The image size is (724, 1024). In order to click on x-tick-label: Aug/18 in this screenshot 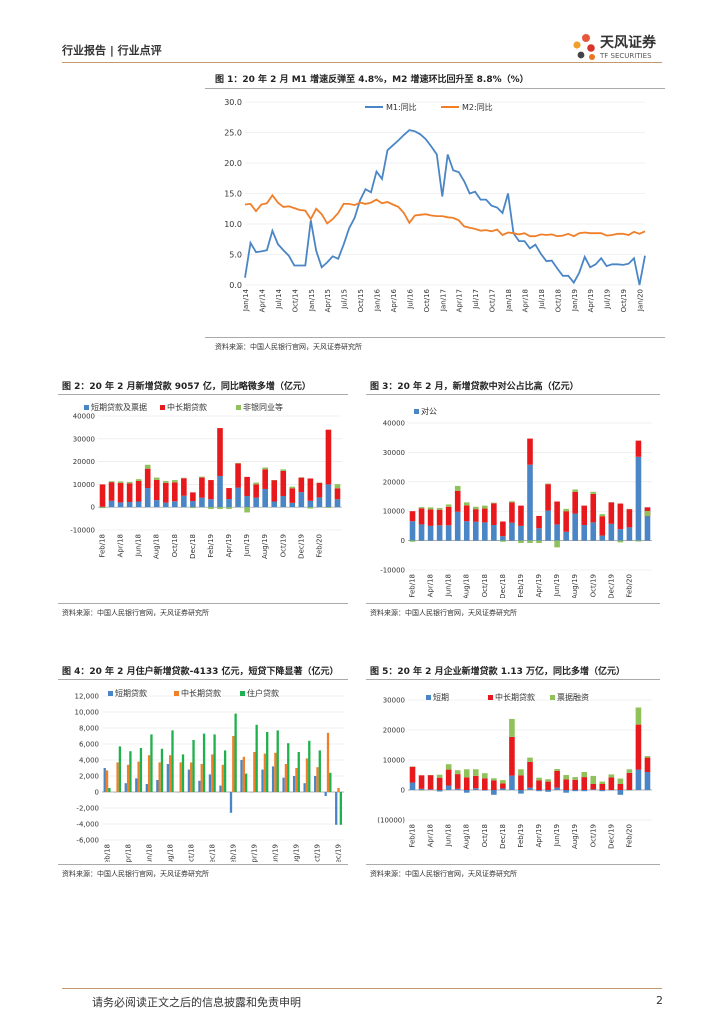, I will do `click(170, 853)`.